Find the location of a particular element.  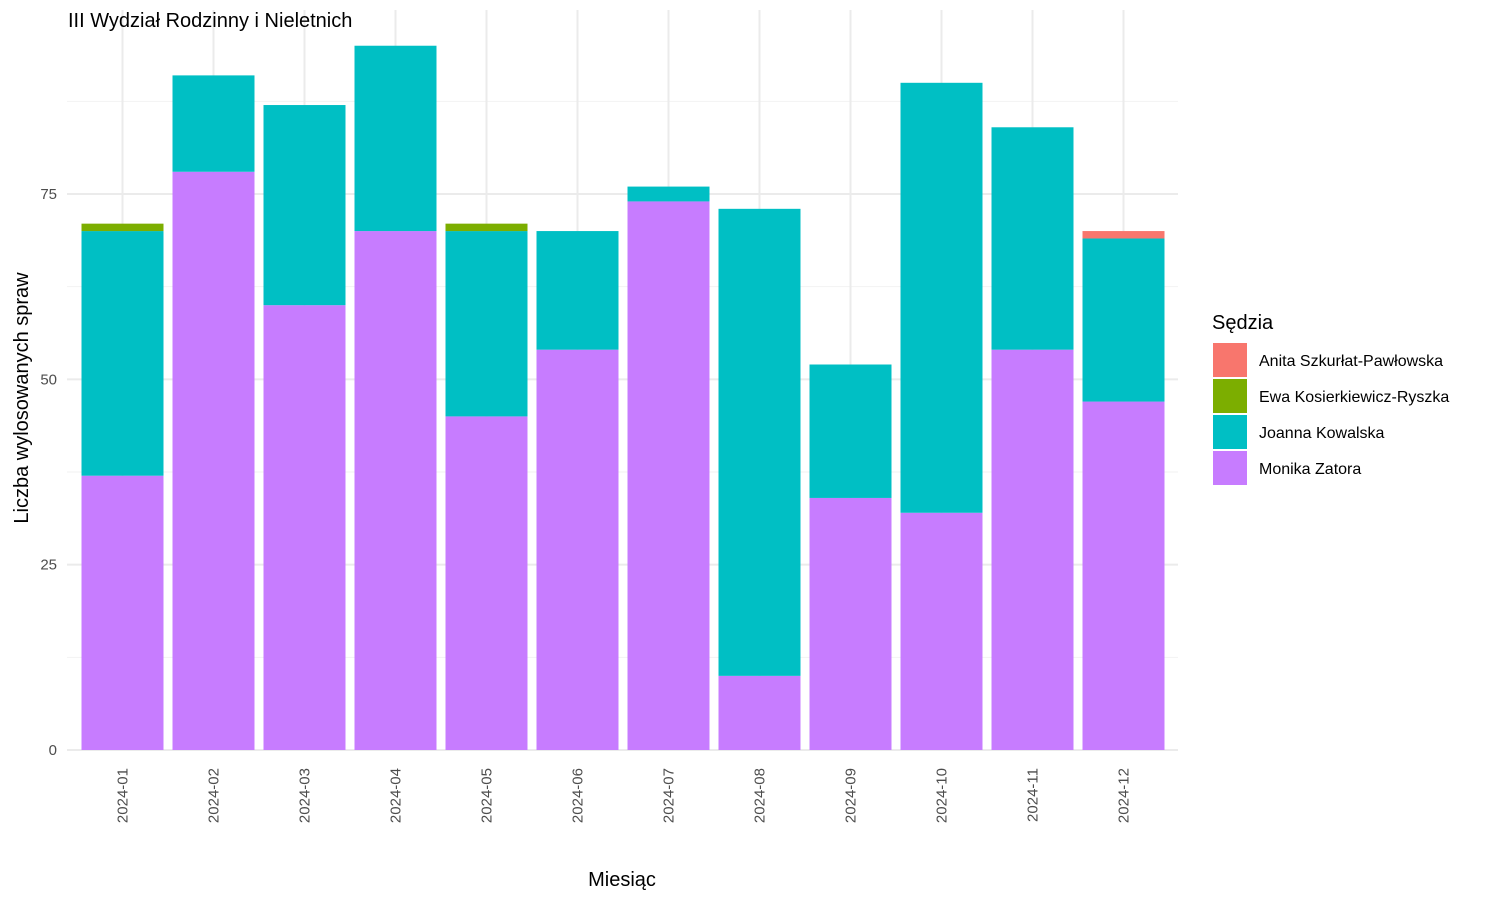

x-axis-title: Miesiąc is located at coordinates (622, 880).